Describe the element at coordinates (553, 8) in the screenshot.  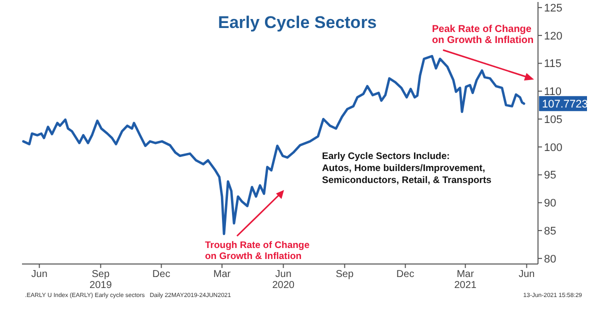
I see `y-tick-label: 125` at that location.